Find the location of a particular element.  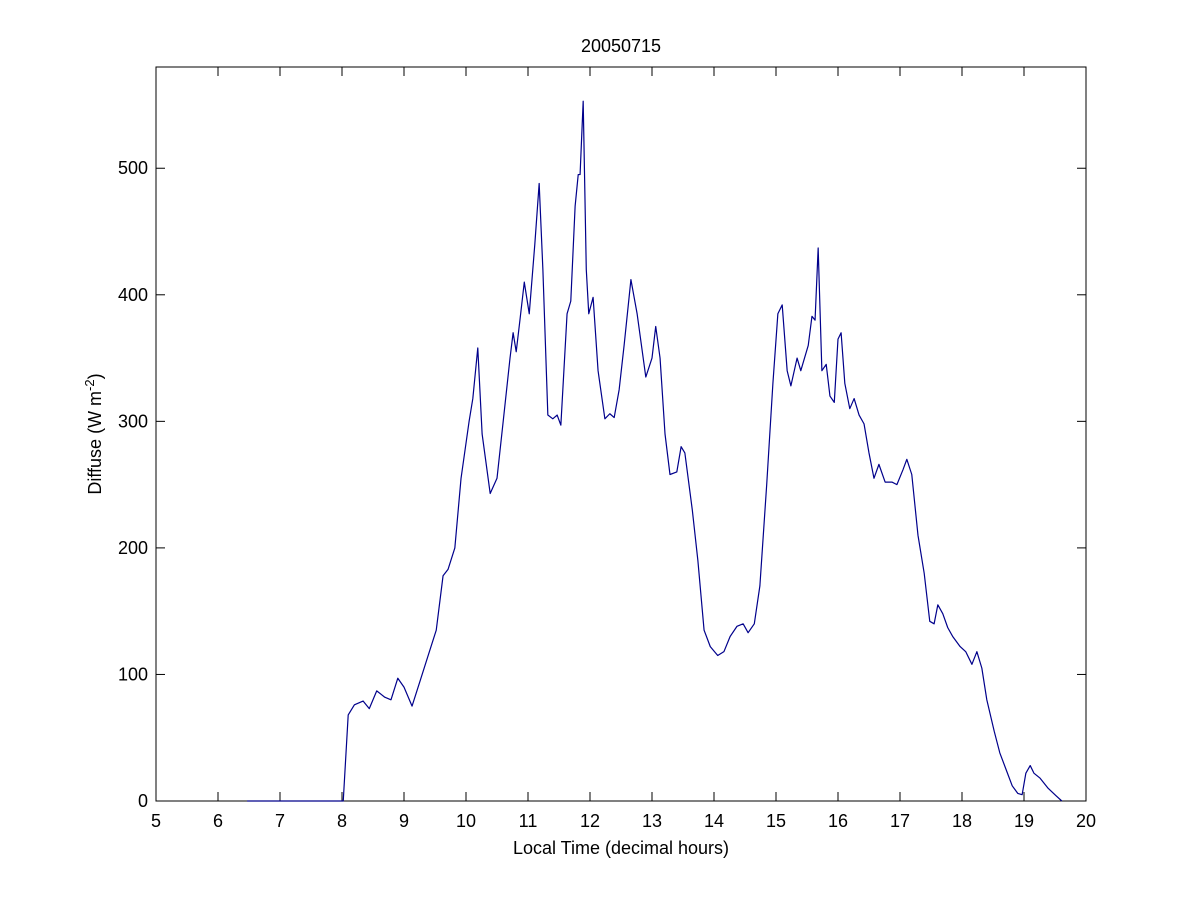

x-tick-label: 16 is located at coordinates (838, 821).